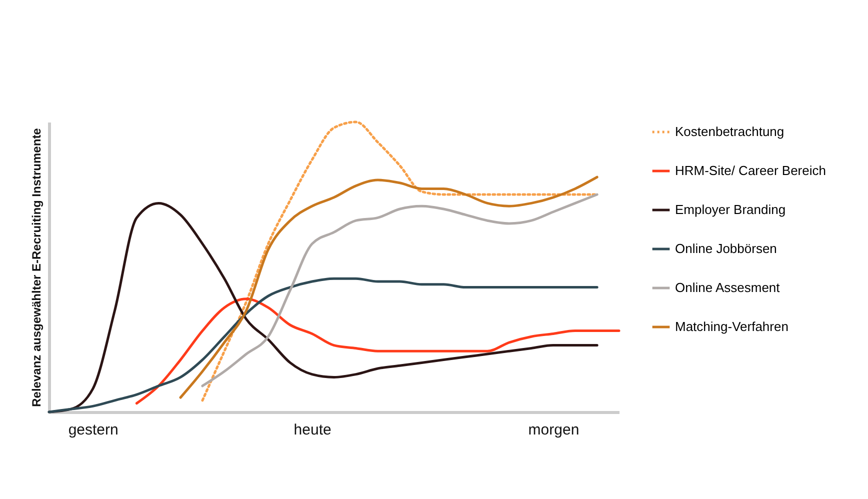 The image size is (868, 499). What do you see at coordinates (726, 248) in the screenshot?
I see `legend-label: Online Jobbörsen` at bounding box center [726, 248].